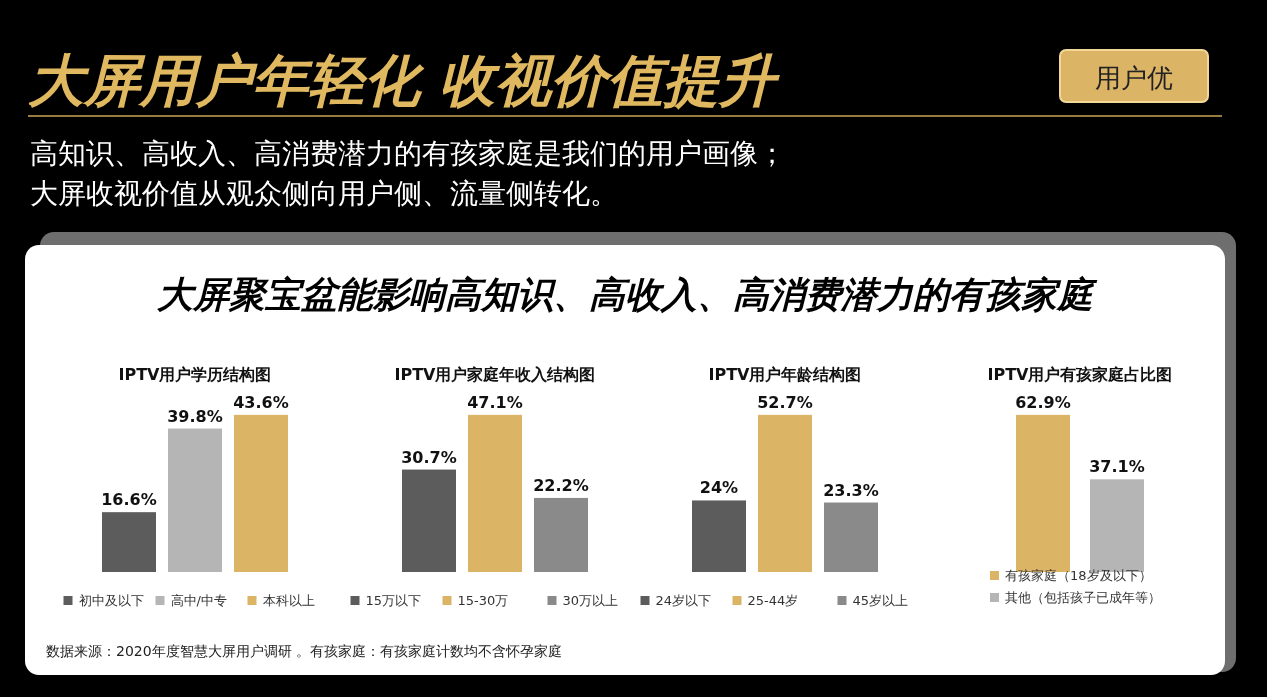 The image size is (1267, 697). Describe the element at coordinates (627, 294) in the screenshot. I see `text: 大屏聚宝盆能影响高知识、高收入、高消费潜力的有孩家庭` at that location.